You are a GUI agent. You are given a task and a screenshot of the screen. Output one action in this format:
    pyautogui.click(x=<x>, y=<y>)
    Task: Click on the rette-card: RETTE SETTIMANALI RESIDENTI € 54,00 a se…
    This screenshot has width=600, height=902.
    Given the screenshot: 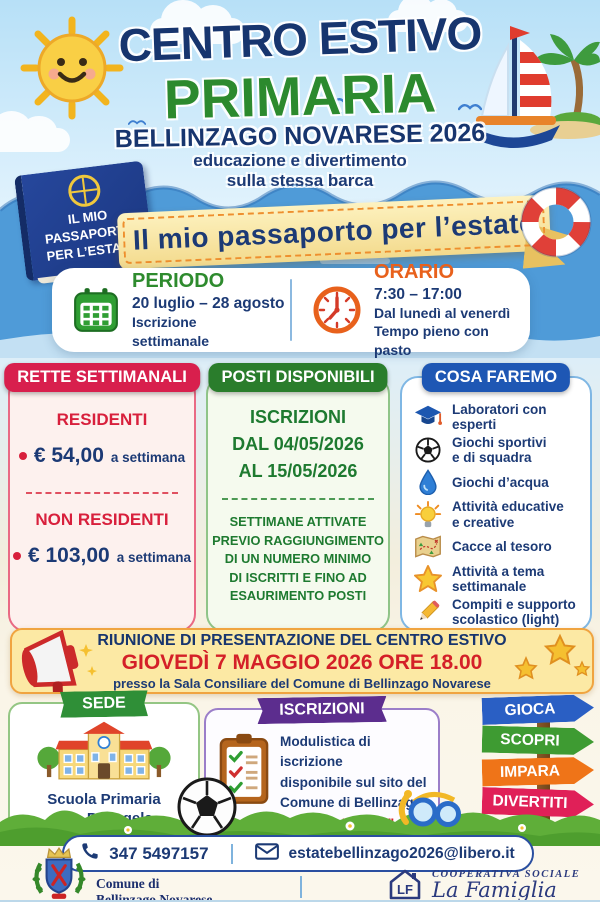 What is the action you would take?
    pyautogui.click(x=102, y=498)
    